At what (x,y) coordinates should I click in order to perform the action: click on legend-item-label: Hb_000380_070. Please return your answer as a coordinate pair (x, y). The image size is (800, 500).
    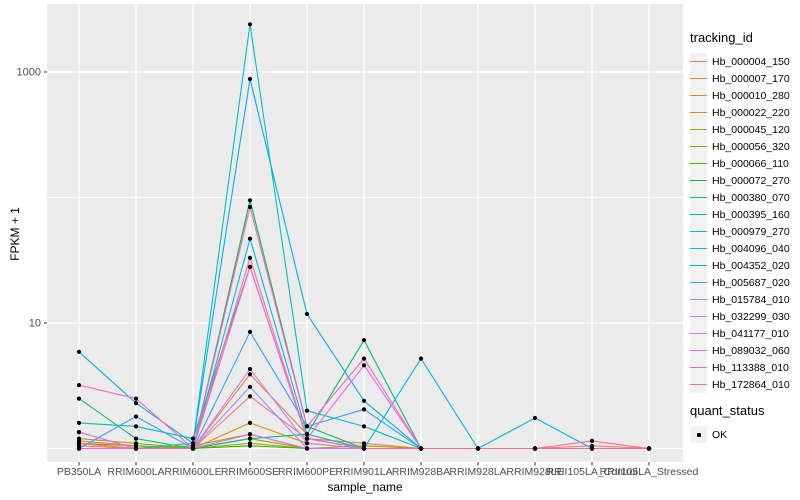
    Looking at the image, I should click on (751, 197).